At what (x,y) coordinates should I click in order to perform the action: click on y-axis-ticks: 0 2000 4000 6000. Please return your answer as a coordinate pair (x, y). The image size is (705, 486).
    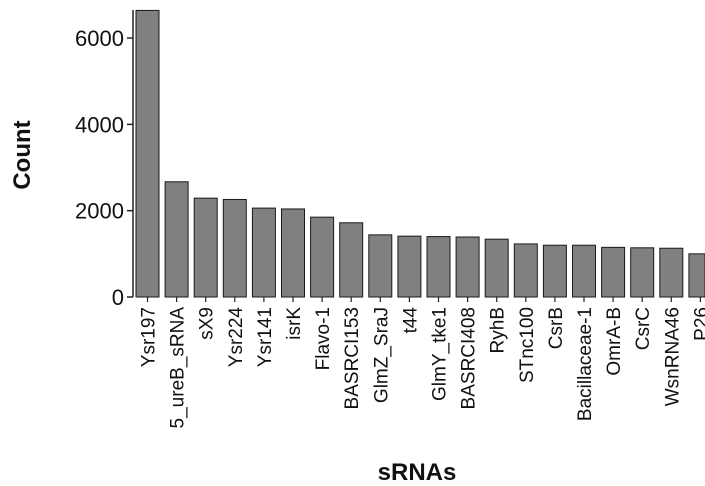
    Looking at the image, I should click on (104, 168).